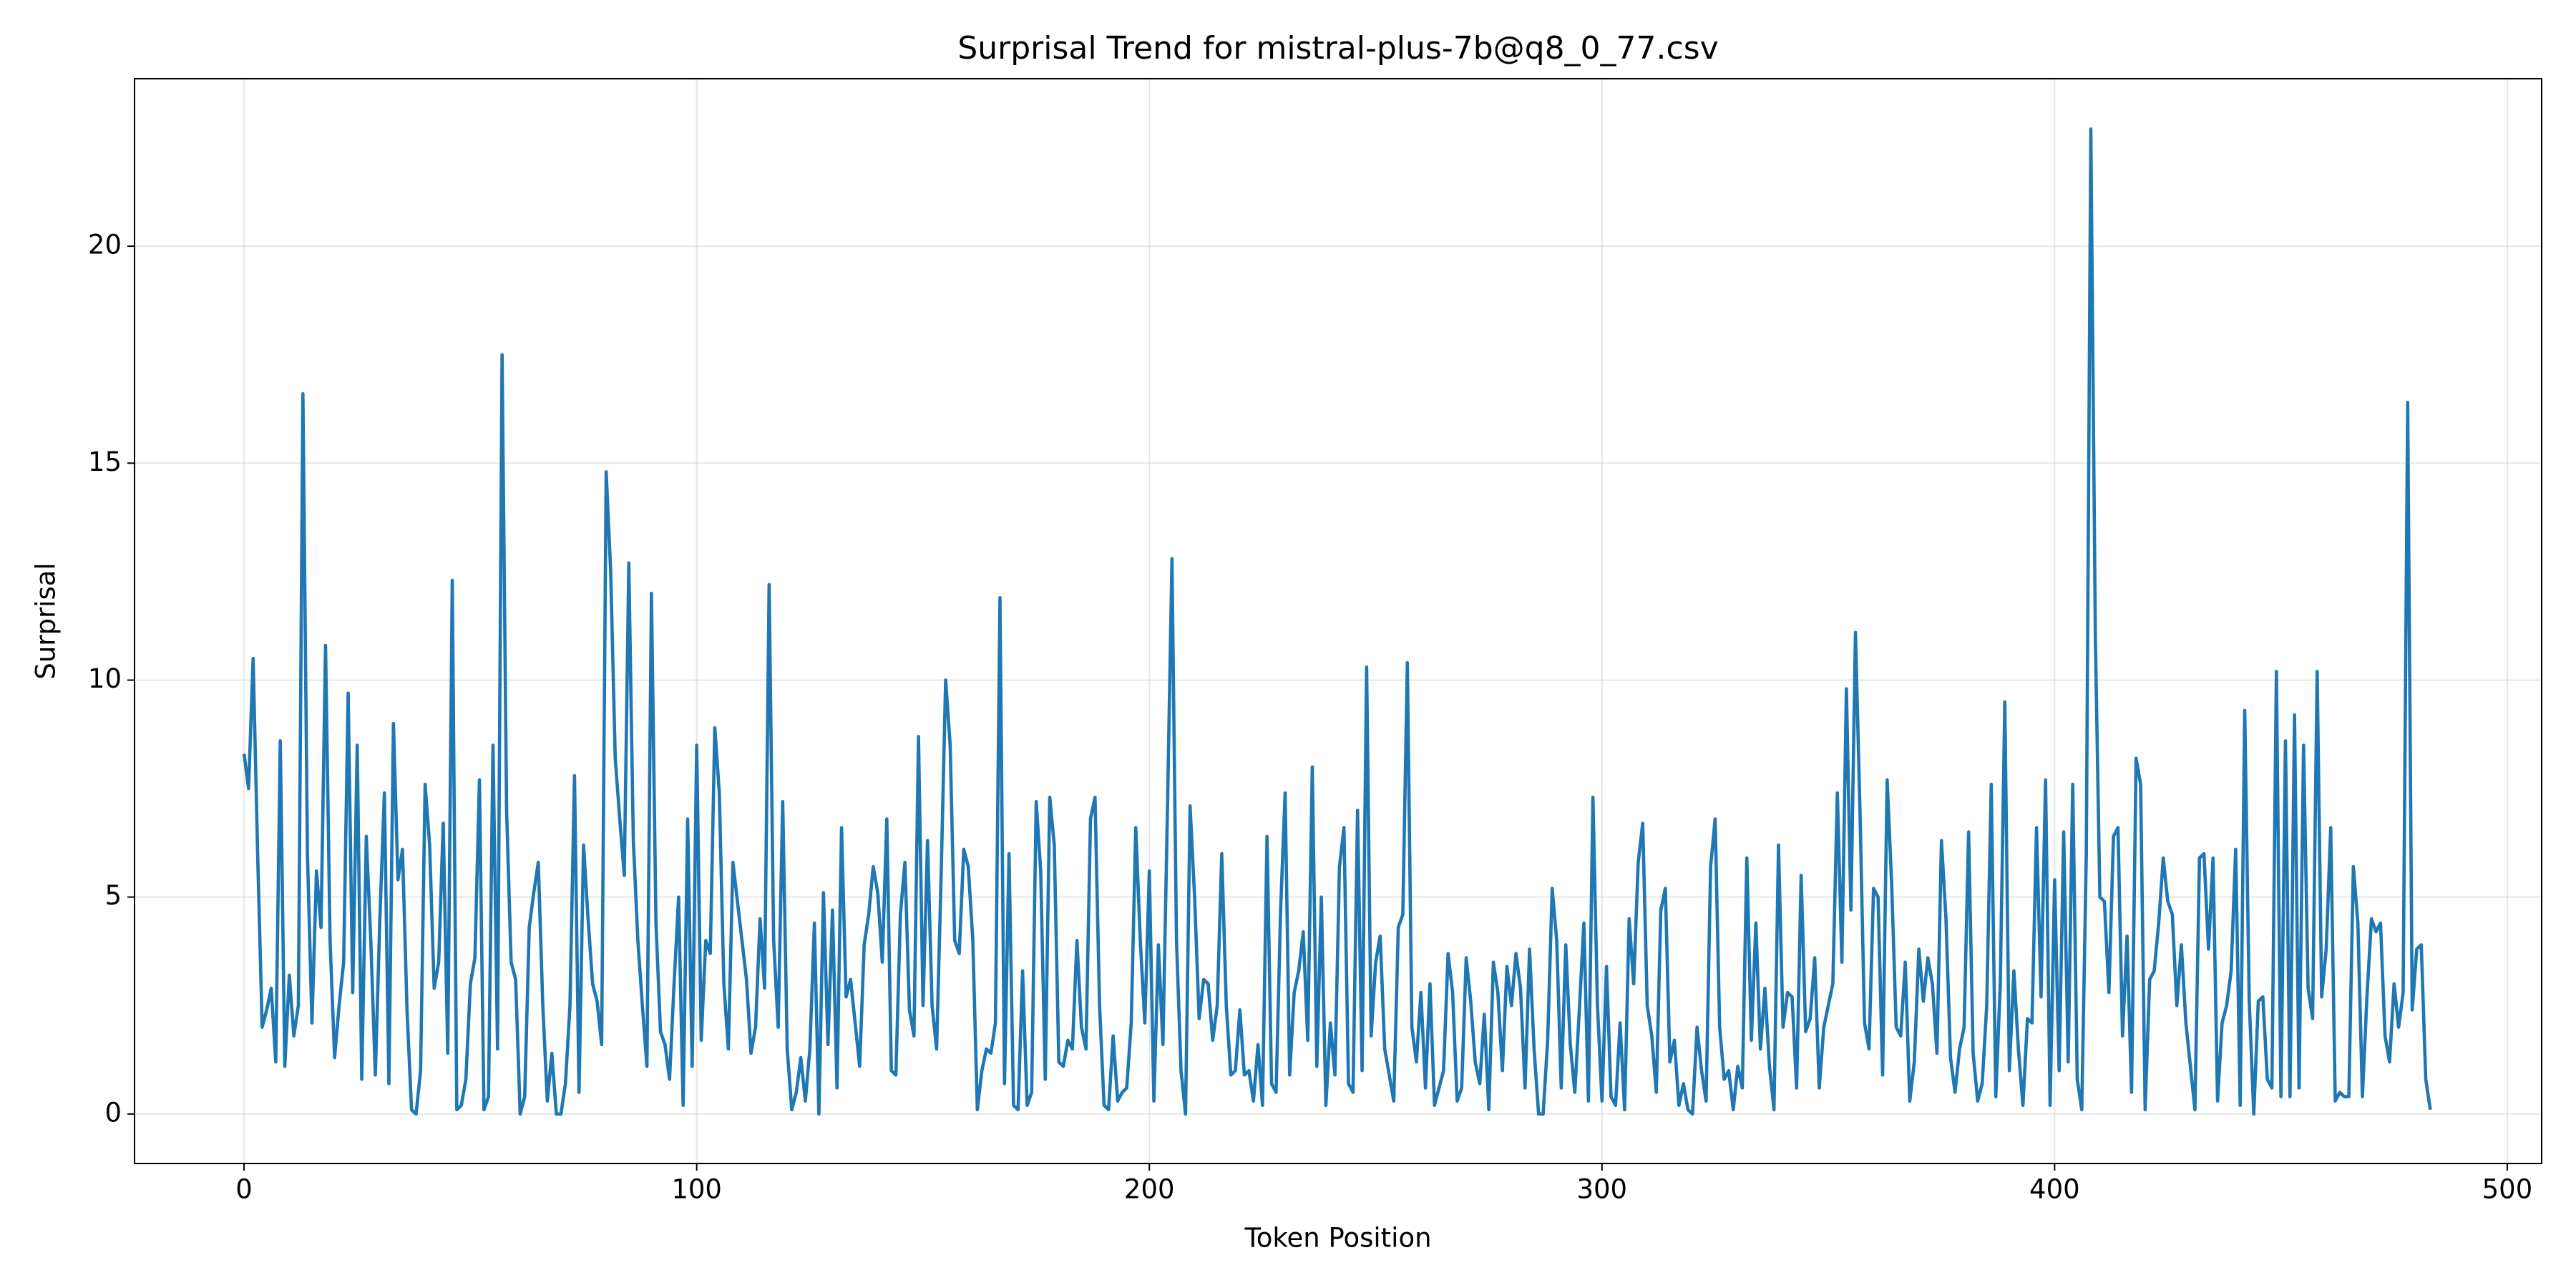  I want to click on y-axis-label: Surprisal, so click(46, 620).